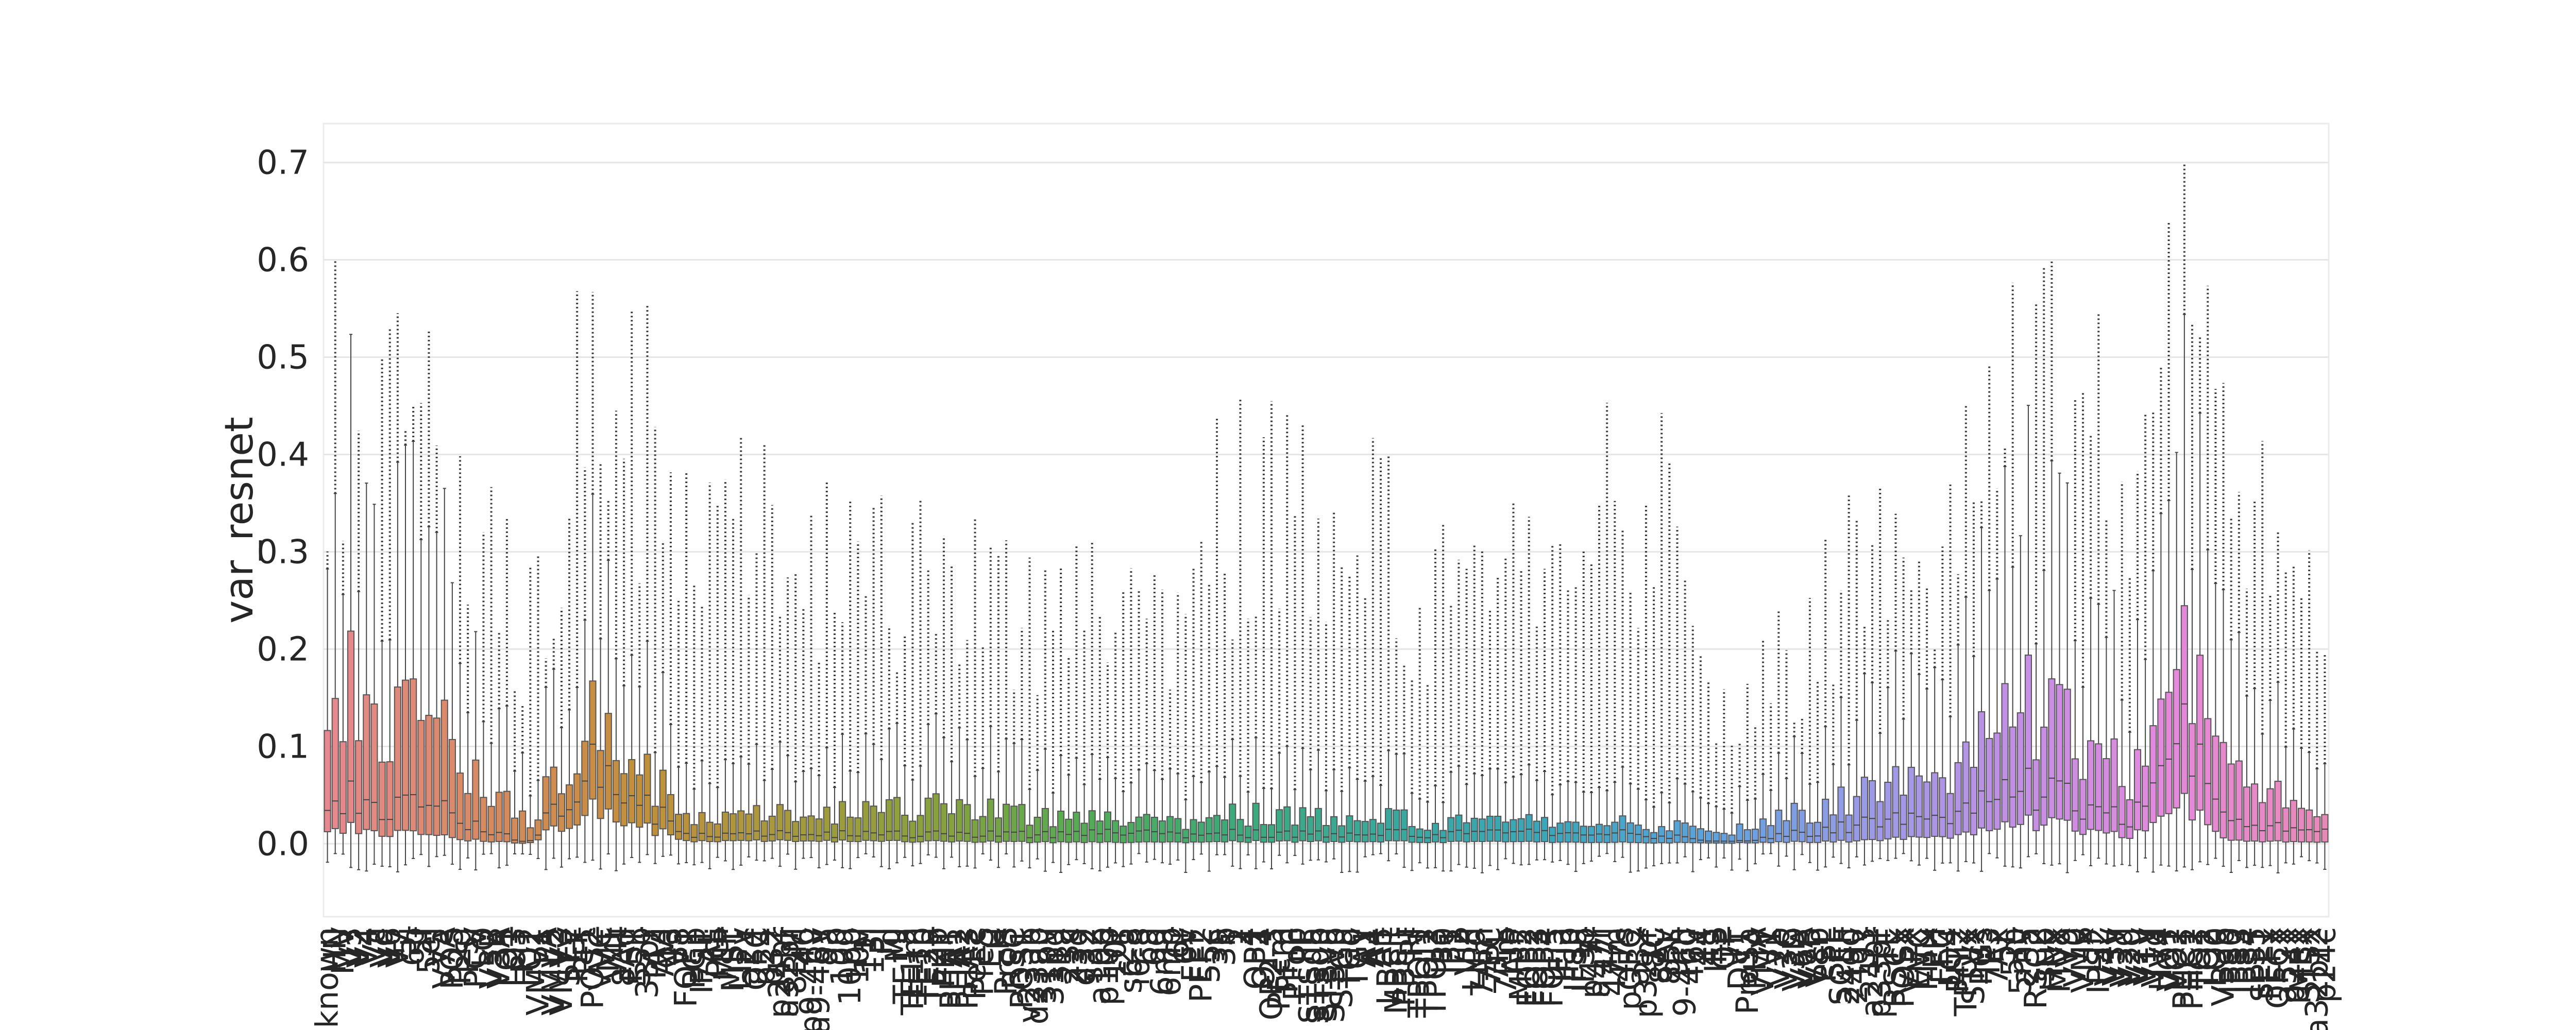  Describe the element at coordinates (1833, 770) in the screenshot. I see `box-SFL` at that location.